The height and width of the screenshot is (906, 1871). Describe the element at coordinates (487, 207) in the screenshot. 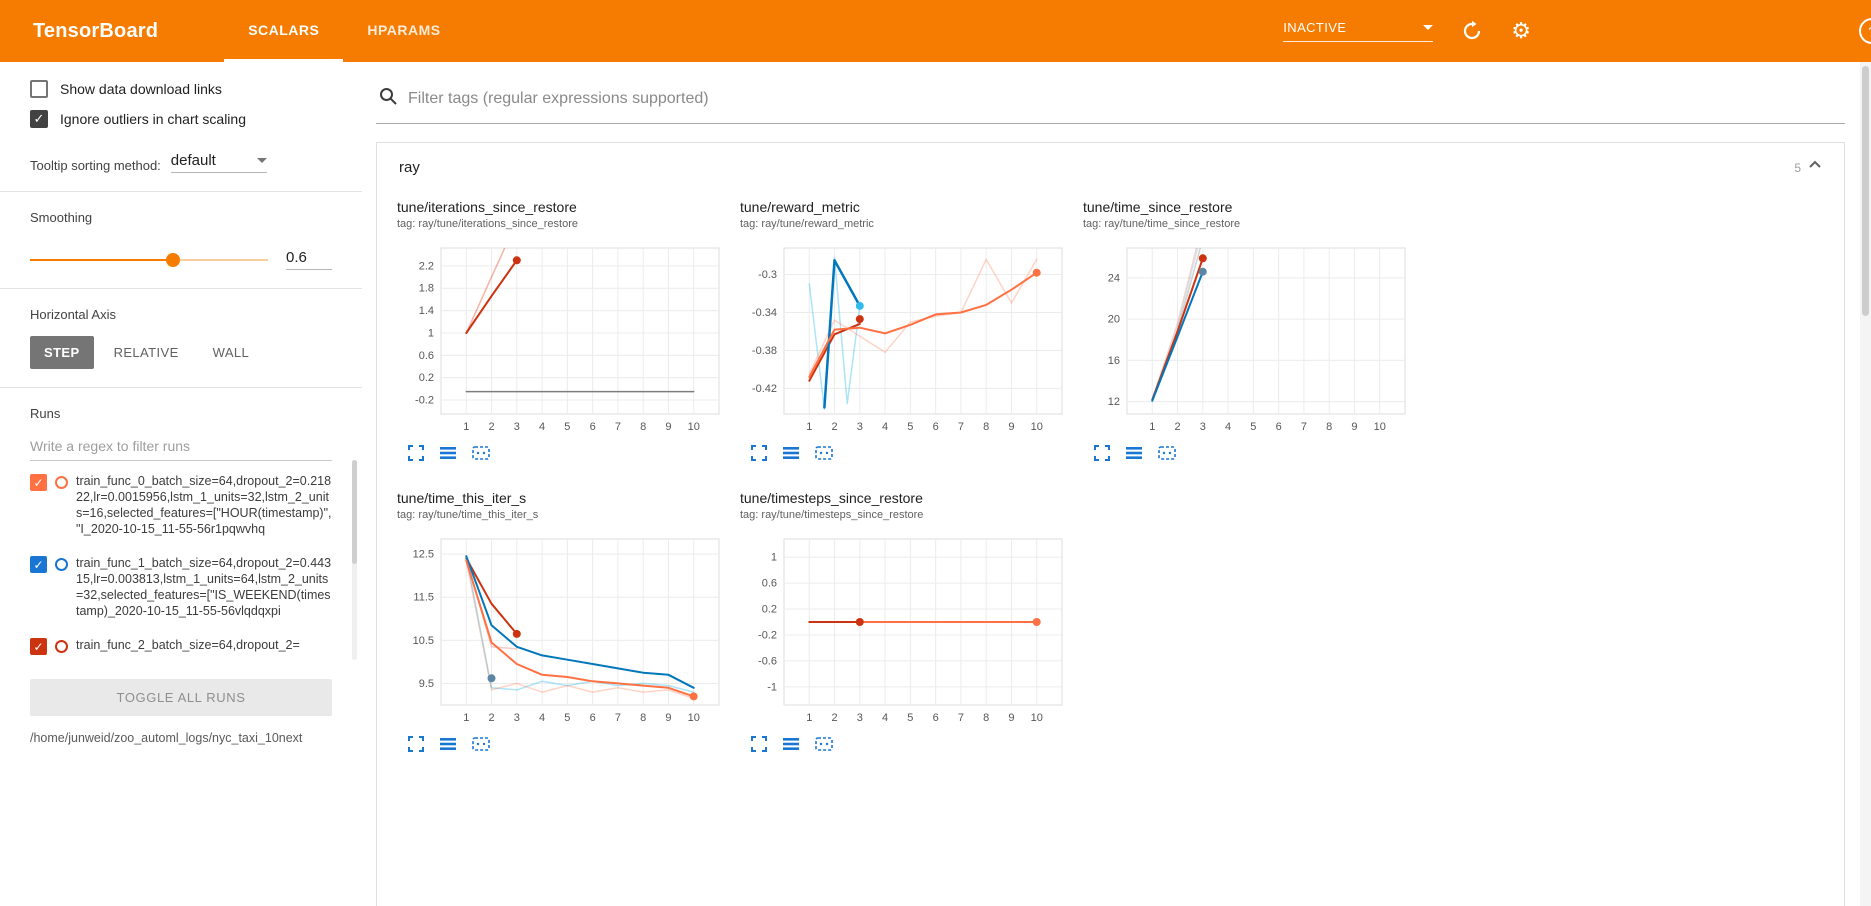

I see `chart-title: tune/iterations_since_restore` at that location.